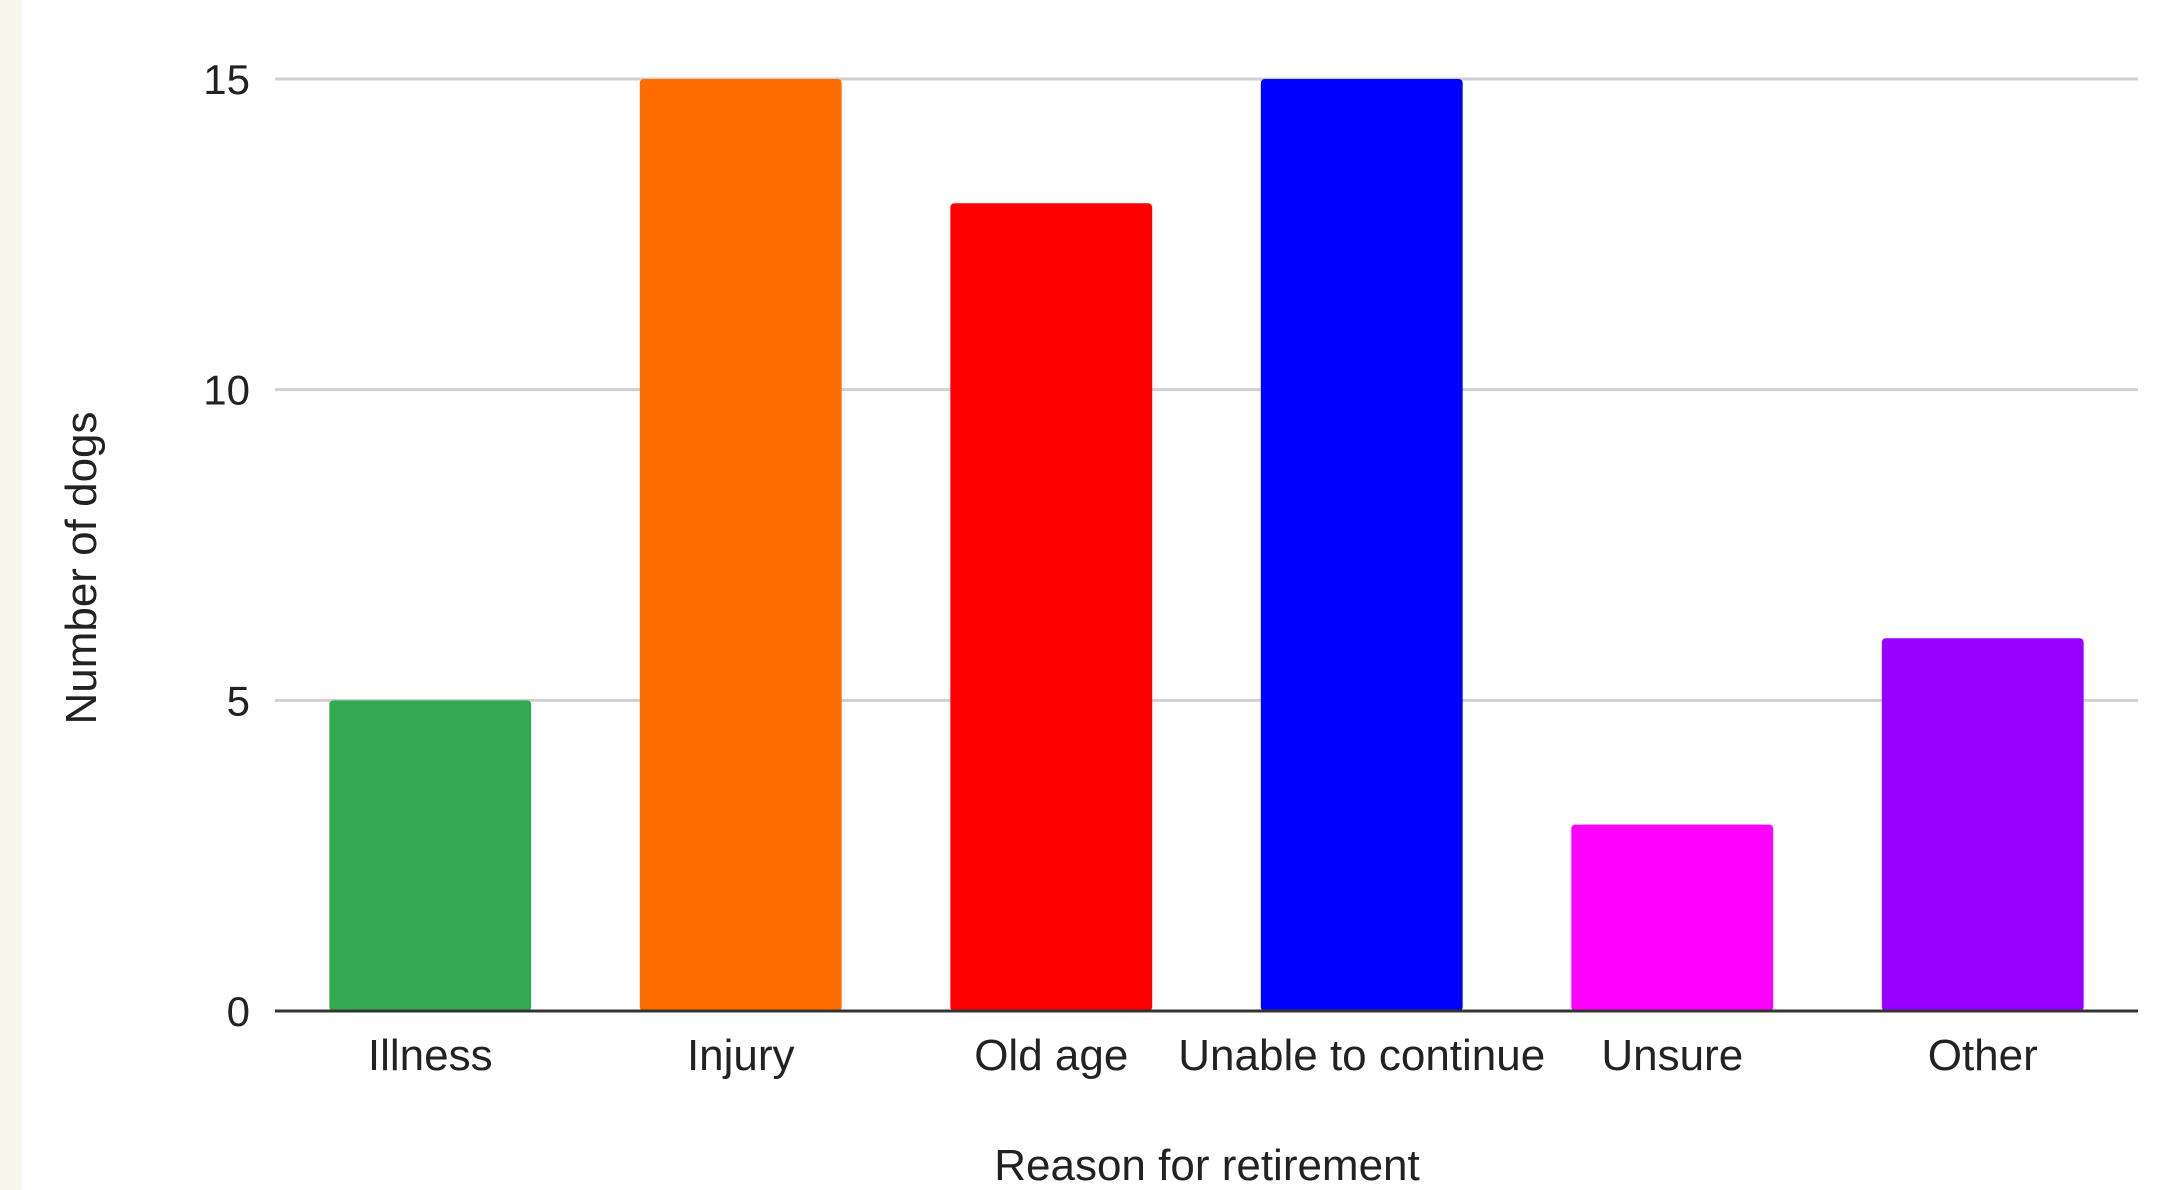 The image size is (2171, 1190). I want to click on y-axis-label: Number of dogs, so click(81, 567).